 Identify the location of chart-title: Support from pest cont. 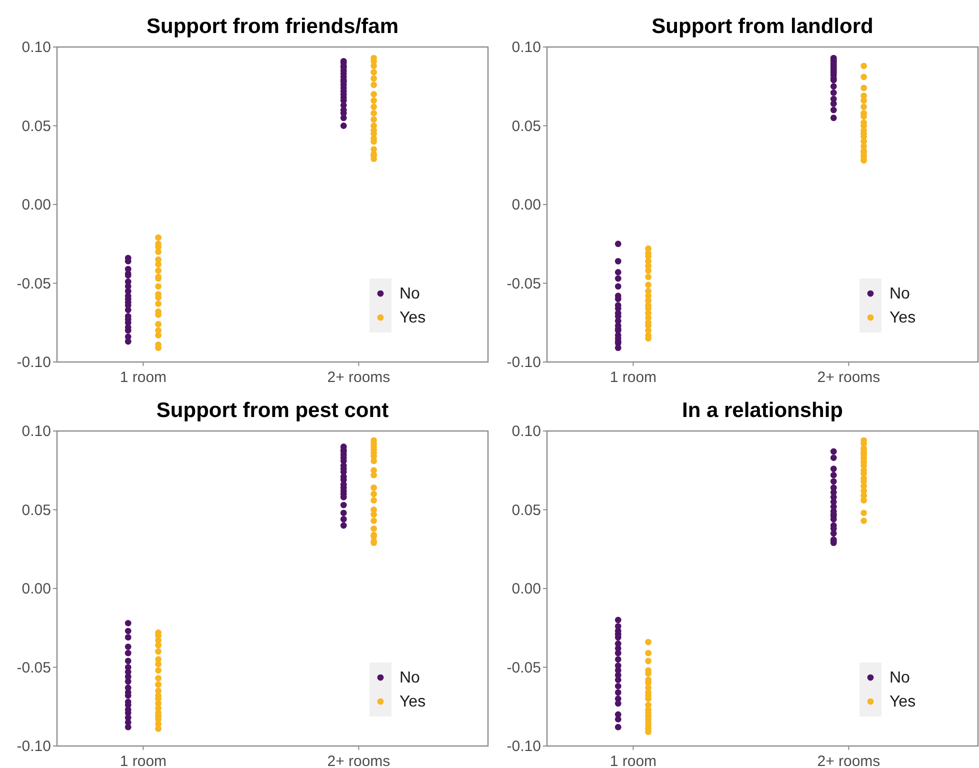
(272, 410).